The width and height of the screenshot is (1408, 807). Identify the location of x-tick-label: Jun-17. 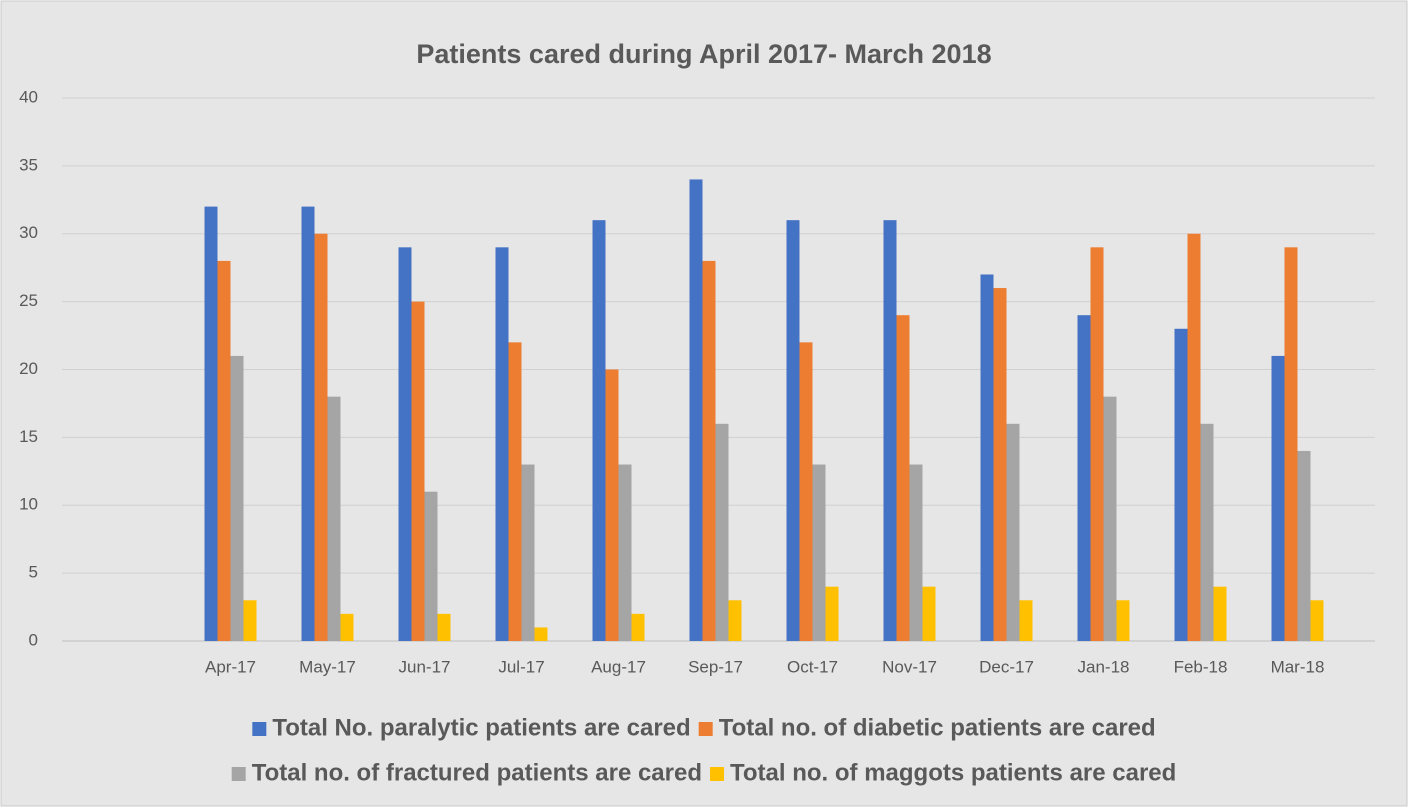
(425, 666).